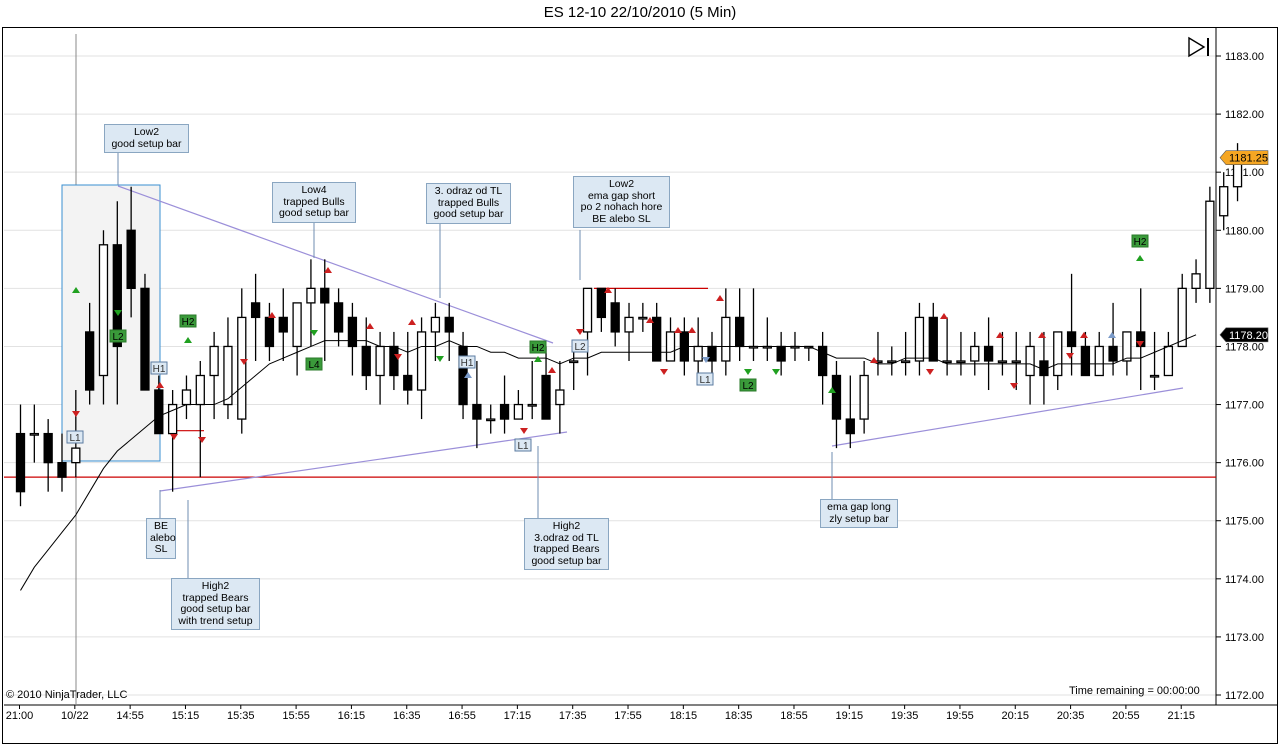  I want to click on x-tick-label: 19:55, so click(960, 716).